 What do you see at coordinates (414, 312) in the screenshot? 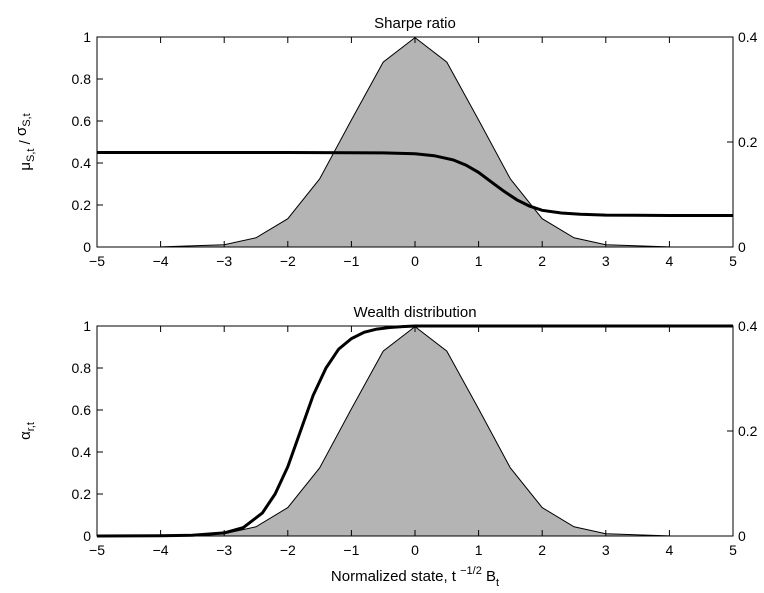
I see `chart-title: Wealth distribution` at bounding box center [414, 312].